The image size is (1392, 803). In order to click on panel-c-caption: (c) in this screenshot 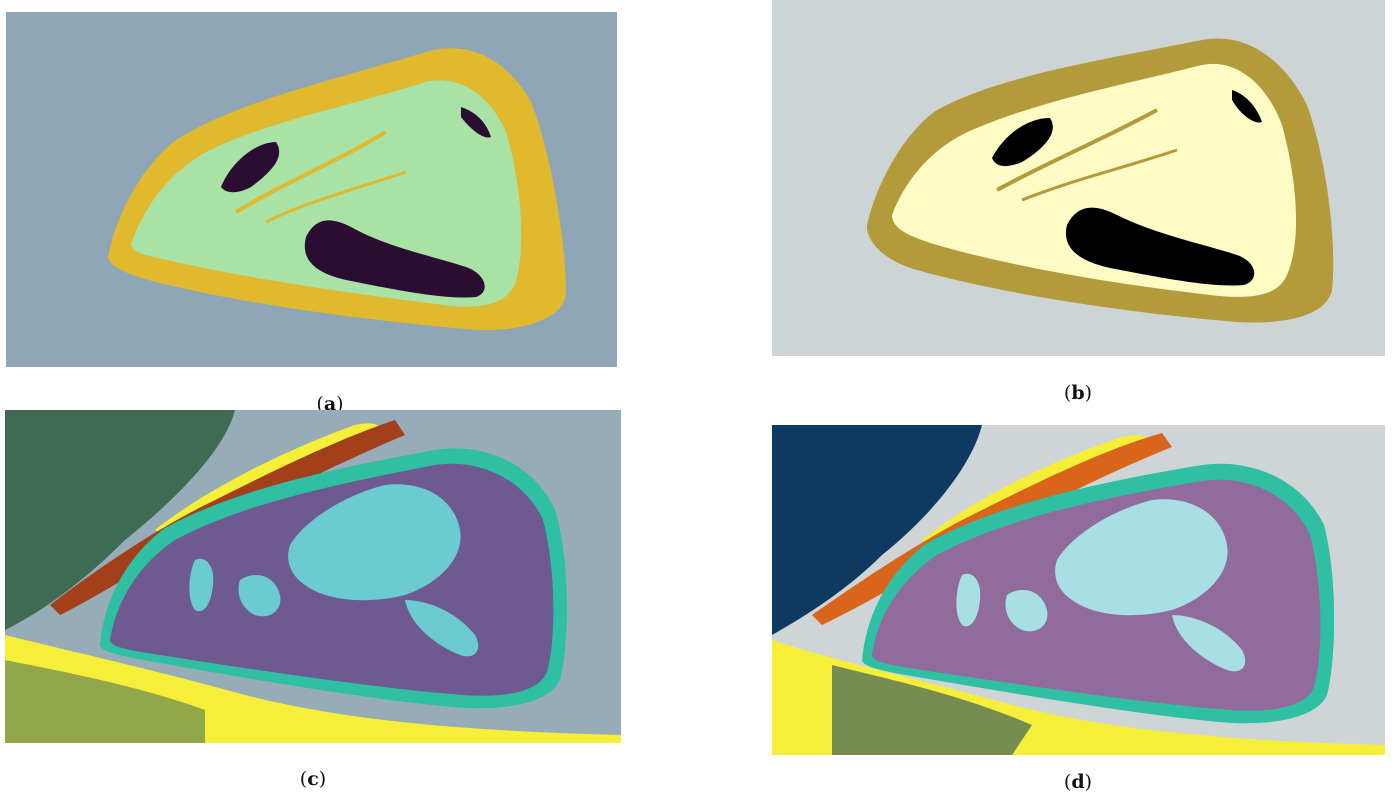, I will do `click(313, 779)`.